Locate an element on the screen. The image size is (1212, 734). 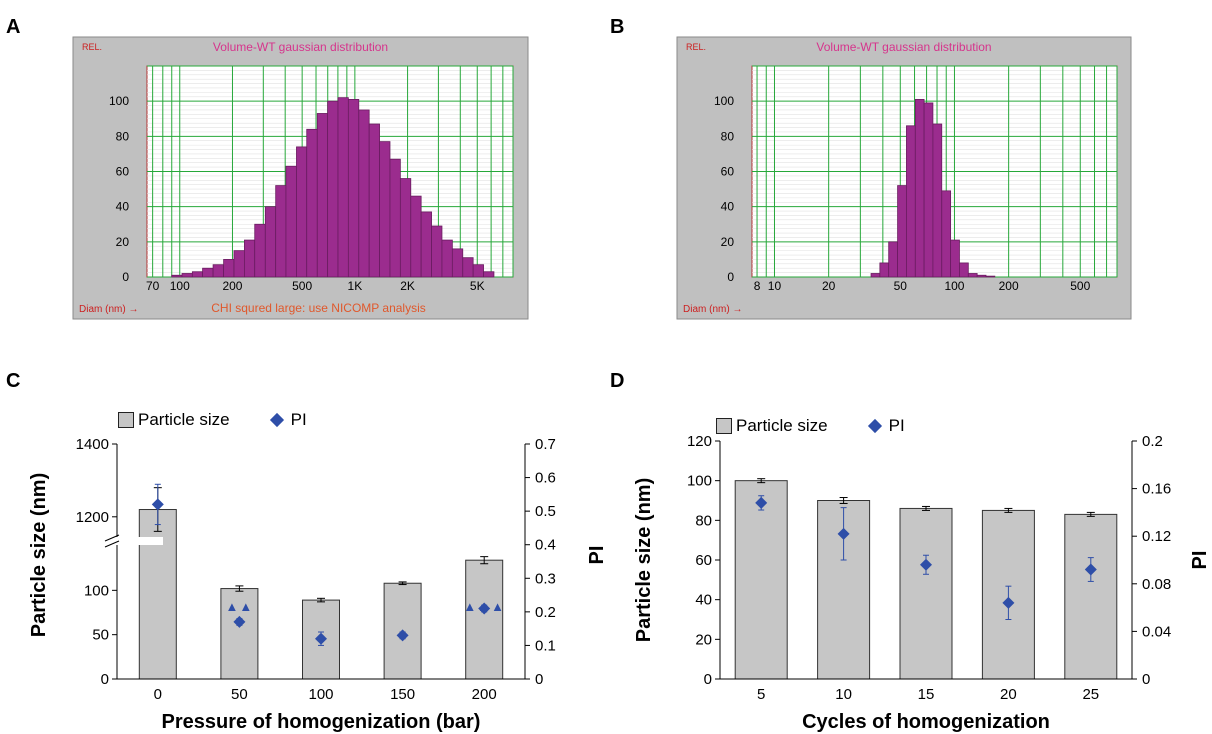
y2-tick-label: 0.1 is located at coordinates (545, 645).